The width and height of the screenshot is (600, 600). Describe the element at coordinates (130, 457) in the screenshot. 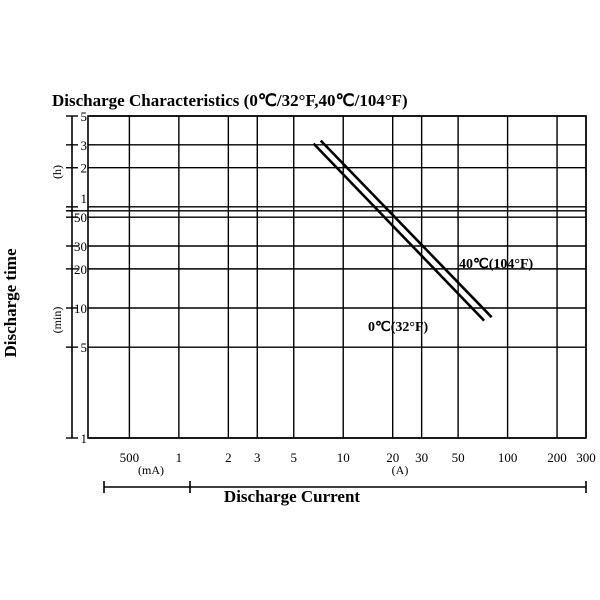

I see `x-tick-label: 500` at that location.